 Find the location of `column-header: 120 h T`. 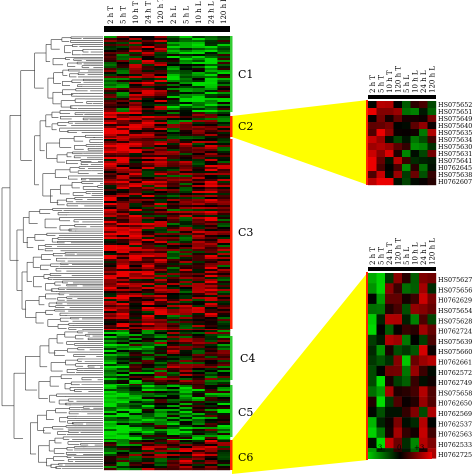

column-header: 120 h T is located at coordinates (398, 251).